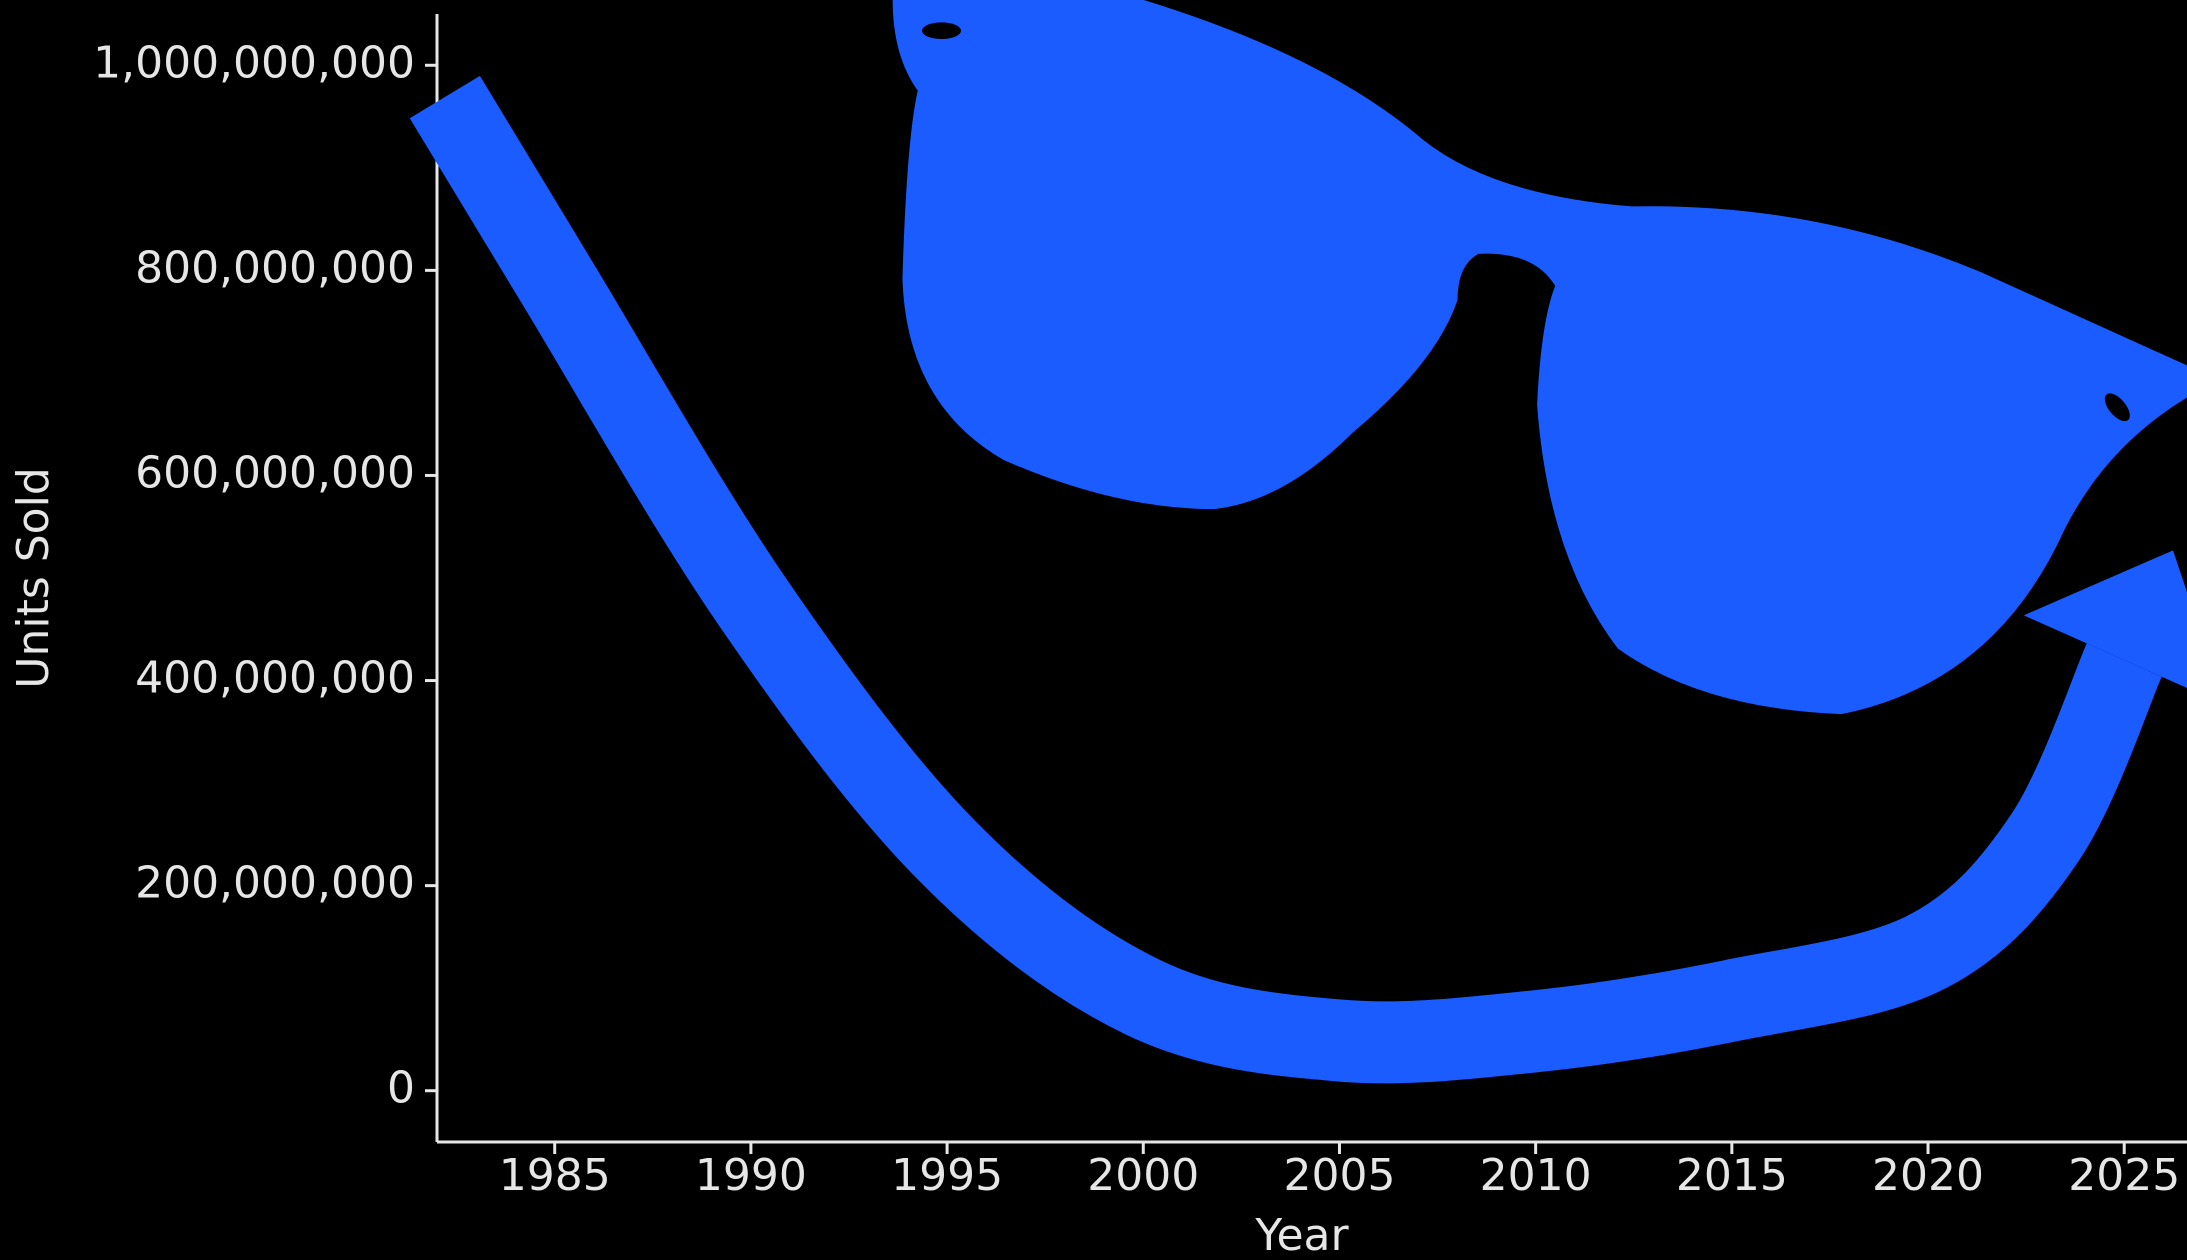  What do you see at coordinates (254, 62) in the screenshot?
I see `y-tick-label: 1,000,000,000` at bounding box center [254, 62].